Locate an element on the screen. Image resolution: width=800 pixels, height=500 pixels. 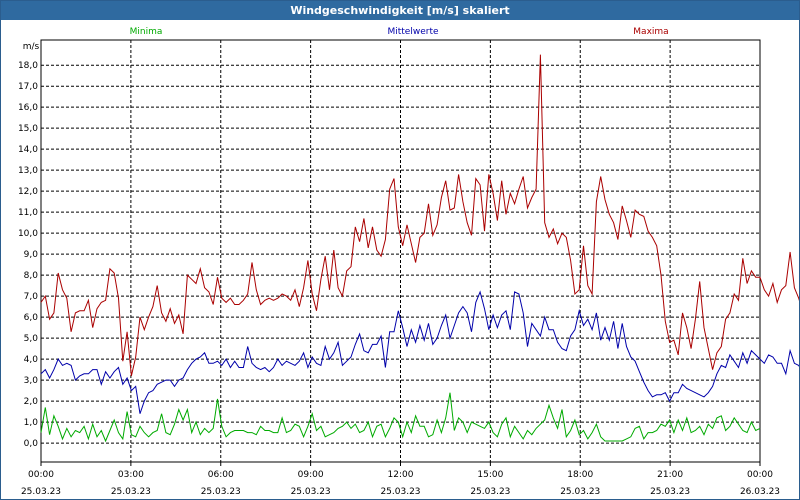
legend-entry-mittelwerte: Mittelwerte is located at coordinates (412, 32).